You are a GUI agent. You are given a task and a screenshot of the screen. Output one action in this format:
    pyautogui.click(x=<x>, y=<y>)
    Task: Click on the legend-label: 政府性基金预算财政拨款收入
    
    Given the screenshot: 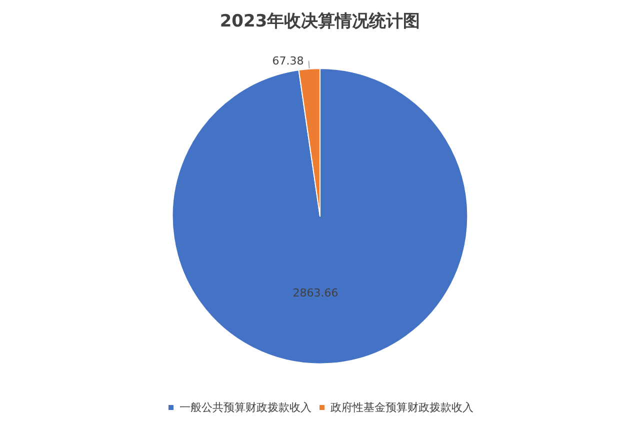 What is the action you would take?
    pyautogui.click(x=402, y=407)
    